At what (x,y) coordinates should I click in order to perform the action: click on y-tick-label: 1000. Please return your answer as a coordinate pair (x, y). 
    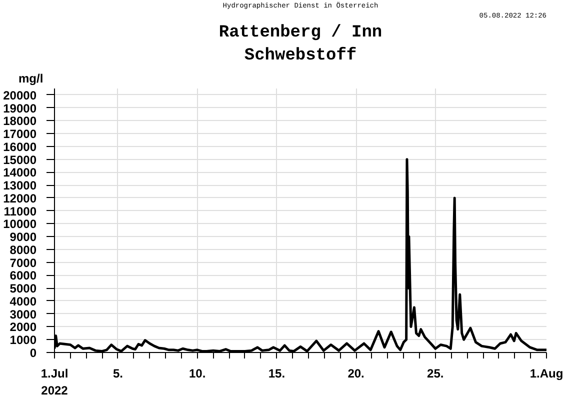
    Looking at the image, I should click on (23, 340).